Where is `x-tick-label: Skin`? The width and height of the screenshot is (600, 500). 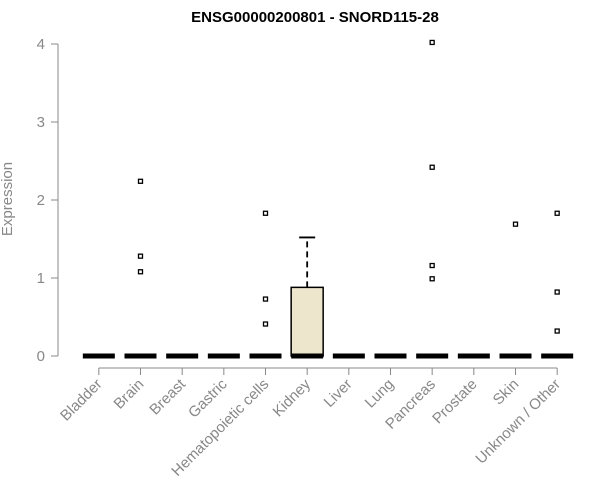 x-tick-label: Skin is located at coordinates (506, 392).